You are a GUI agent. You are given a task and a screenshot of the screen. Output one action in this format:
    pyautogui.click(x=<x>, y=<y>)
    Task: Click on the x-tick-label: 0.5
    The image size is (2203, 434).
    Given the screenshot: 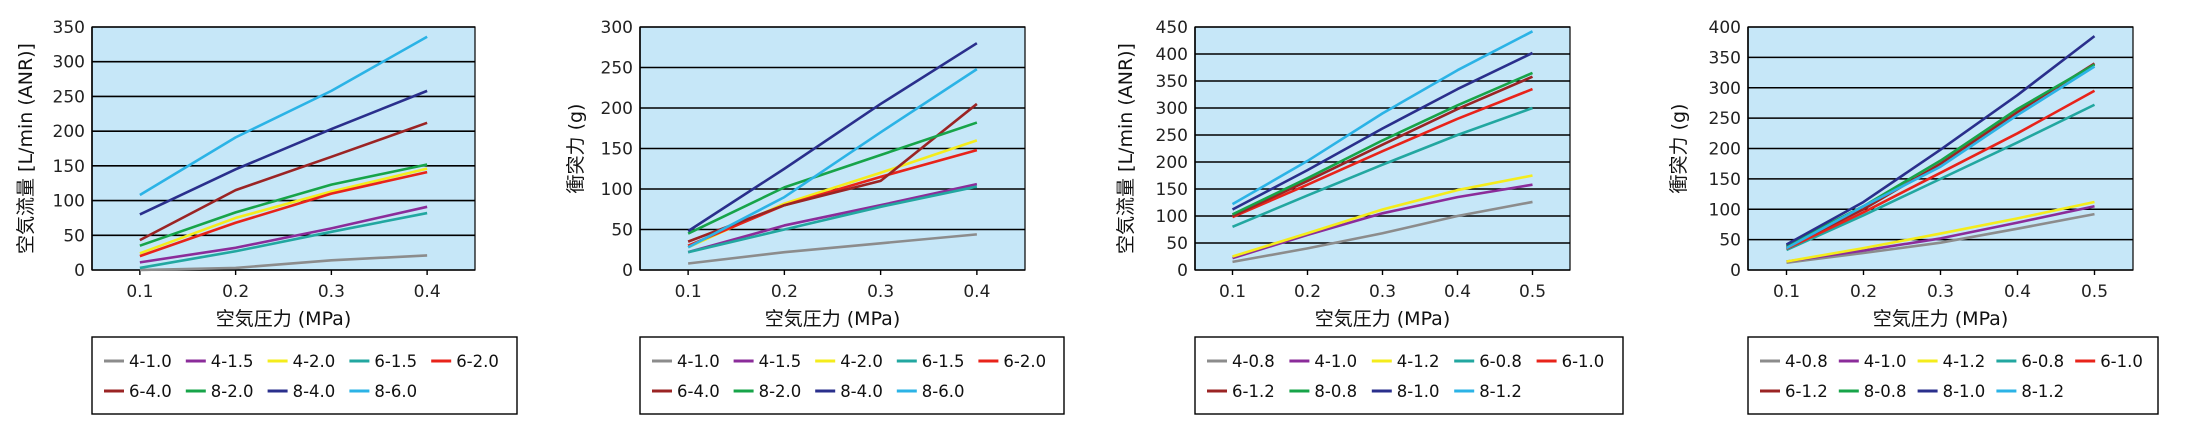 What is the action you would take?
    pyautogui.click(x=1532, y=292)
    